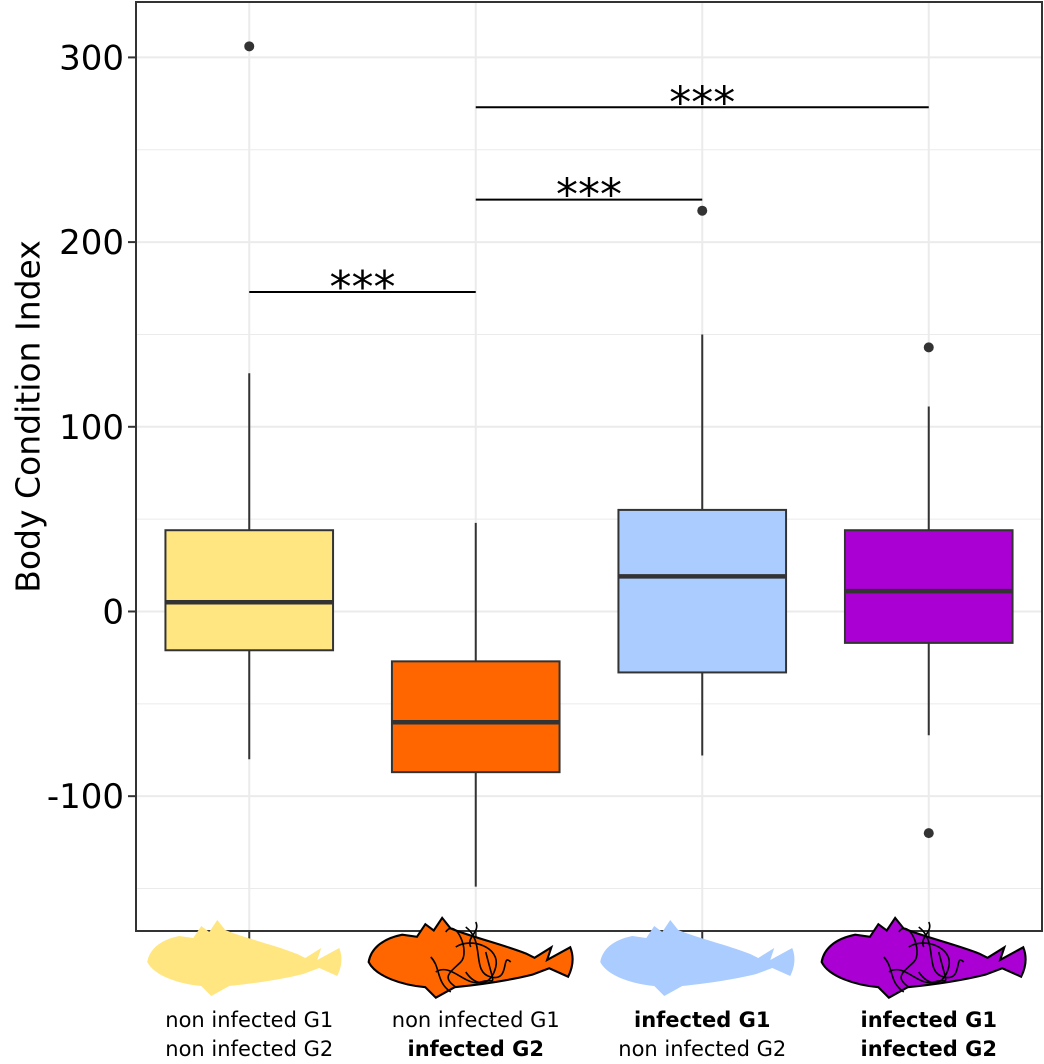 The image size is (1044, 1064). What do you see at coordinates (91, 58) in the screenshot?
I see `y-tick-label: 300` at bounding box center [91, 58].